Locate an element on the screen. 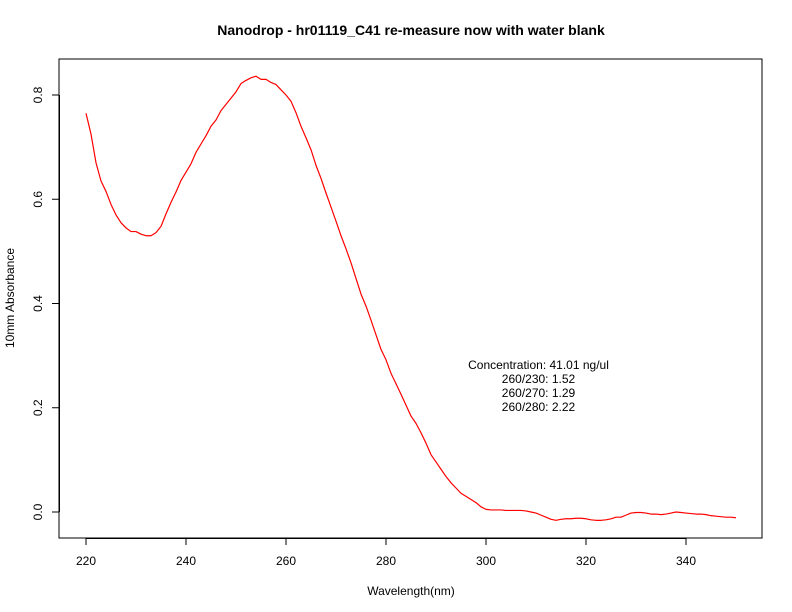  annotation-line: 260/230: 1.52 is located at coordinates (539, 379).